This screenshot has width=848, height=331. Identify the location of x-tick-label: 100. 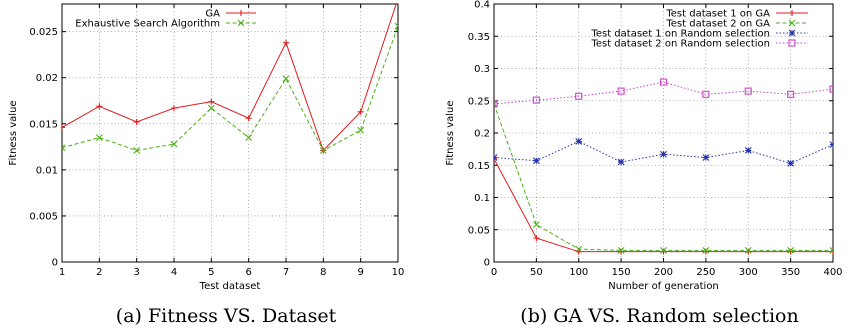
(578, 272).